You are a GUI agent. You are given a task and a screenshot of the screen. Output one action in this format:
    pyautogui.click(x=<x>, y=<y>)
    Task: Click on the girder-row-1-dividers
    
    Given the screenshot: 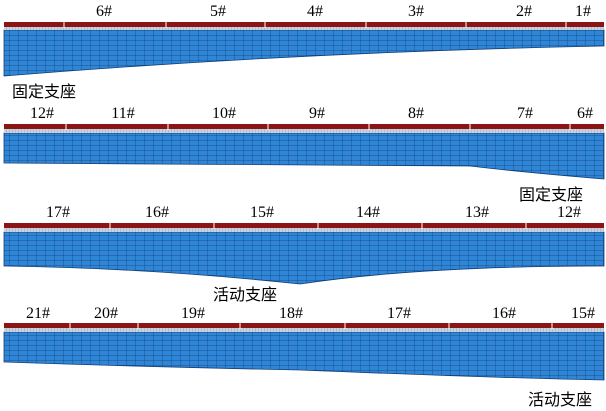 What is the action you would take?
    pyautogui.click(x=315, y=24)
    